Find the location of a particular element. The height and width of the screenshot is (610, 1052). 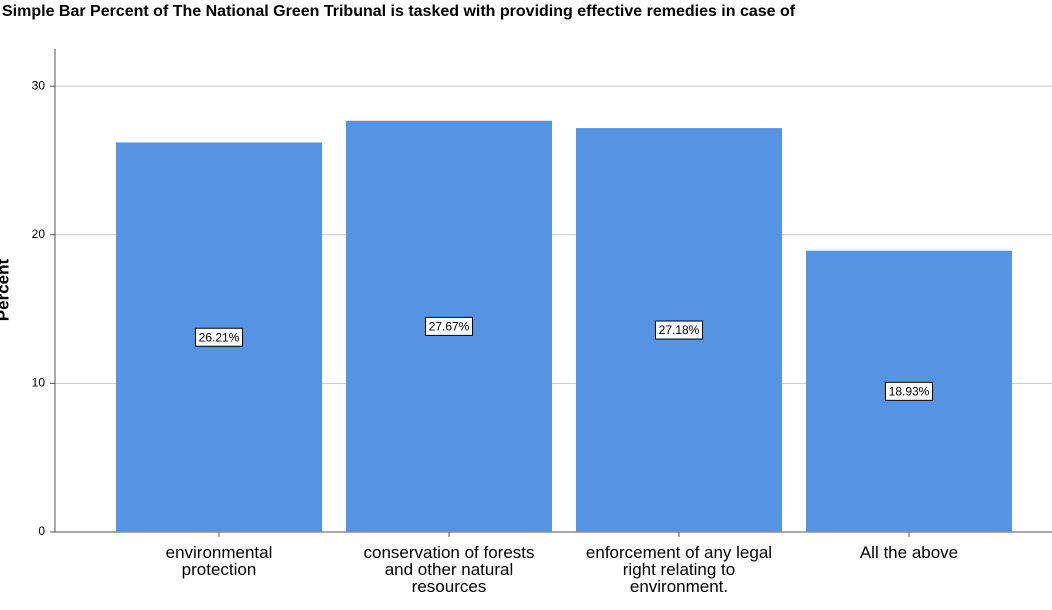

value-label: 26.21% is located at coordinates (219, 337).